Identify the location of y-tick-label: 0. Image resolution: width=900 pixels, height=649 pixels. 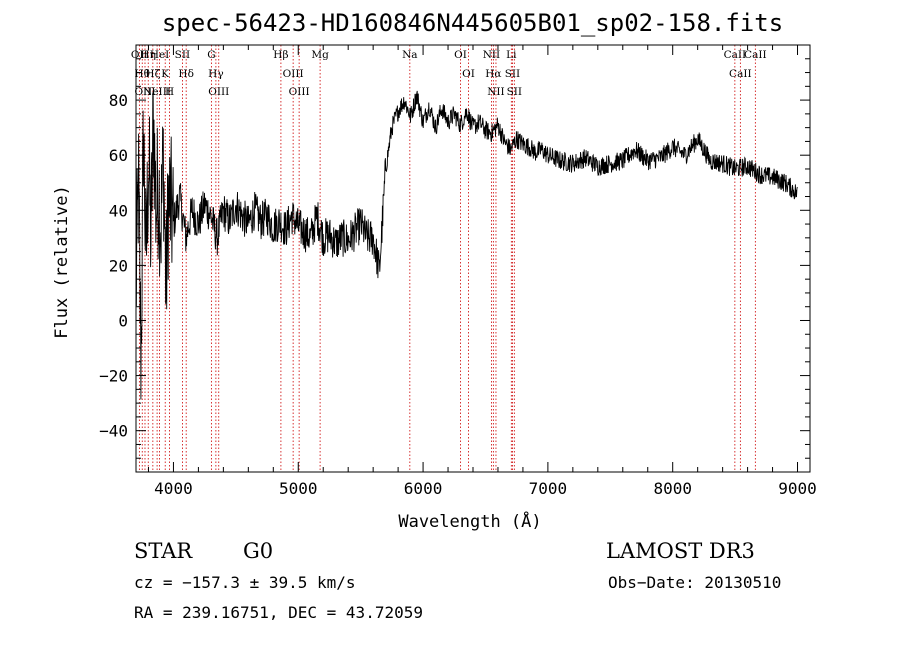
(123, 320).